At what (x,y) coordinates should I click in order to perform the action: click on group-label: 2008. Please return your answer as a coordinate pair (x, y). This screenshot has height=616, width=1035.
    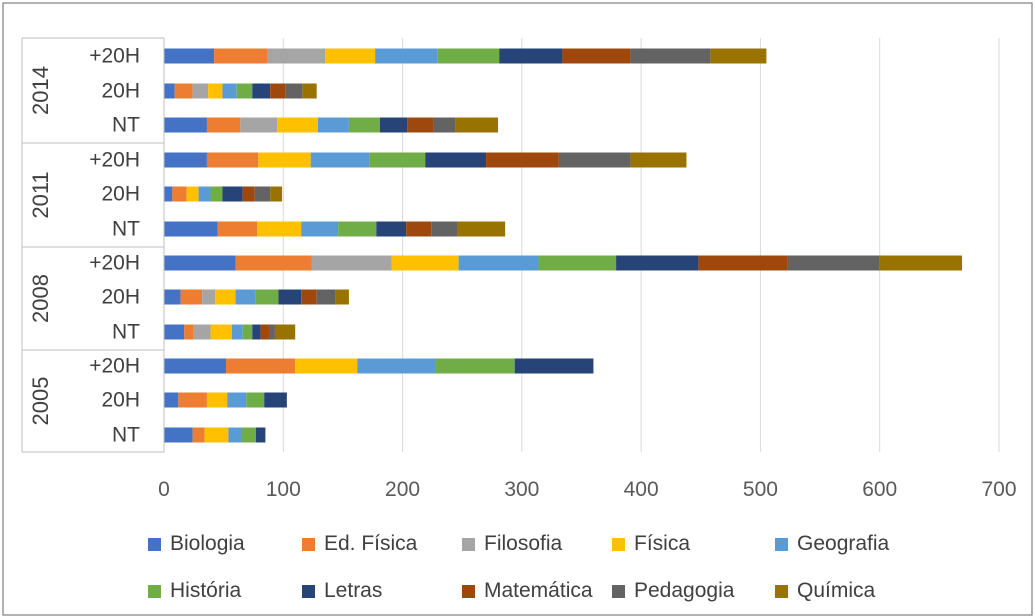
    Looking at the image, I should click on (40, 298).